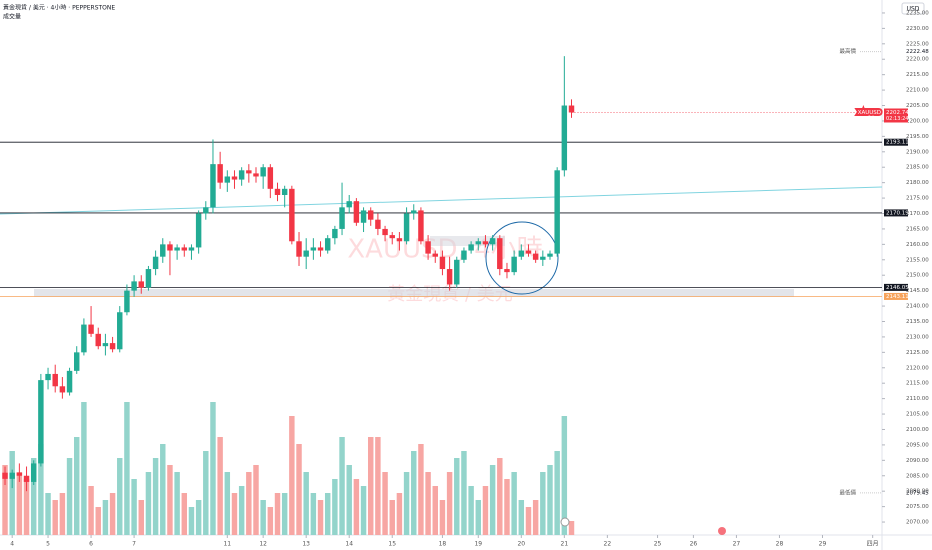 This screenshot has width=932, height=550. I want to click on x-tick-label: 18, so click(443, 544).